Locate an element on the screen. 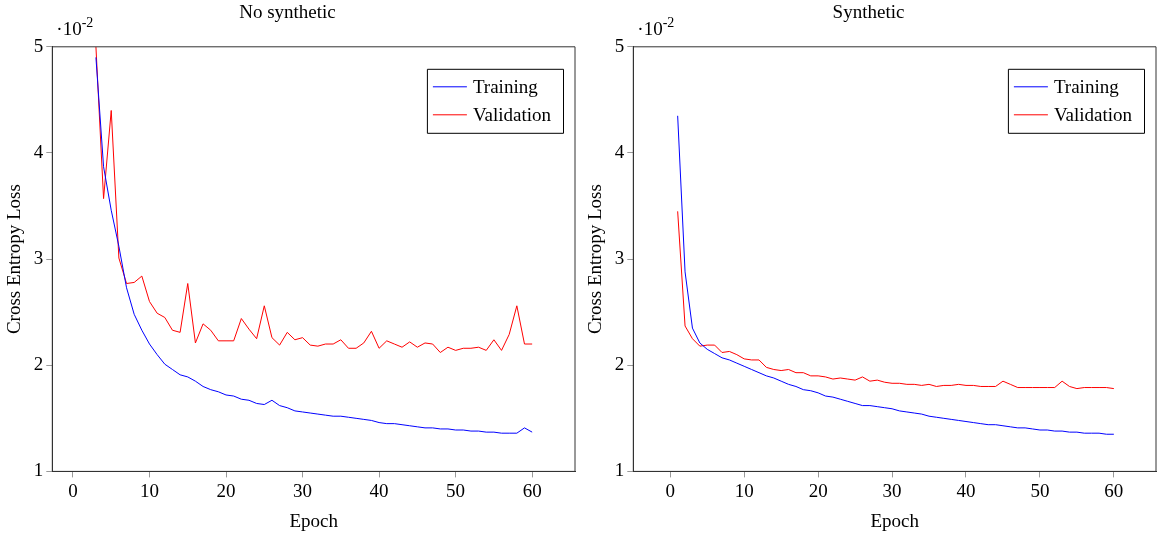 The width and height of the screenshot is (1162, 541). chart-title: No synthetic is located at coordinates (287, 12).